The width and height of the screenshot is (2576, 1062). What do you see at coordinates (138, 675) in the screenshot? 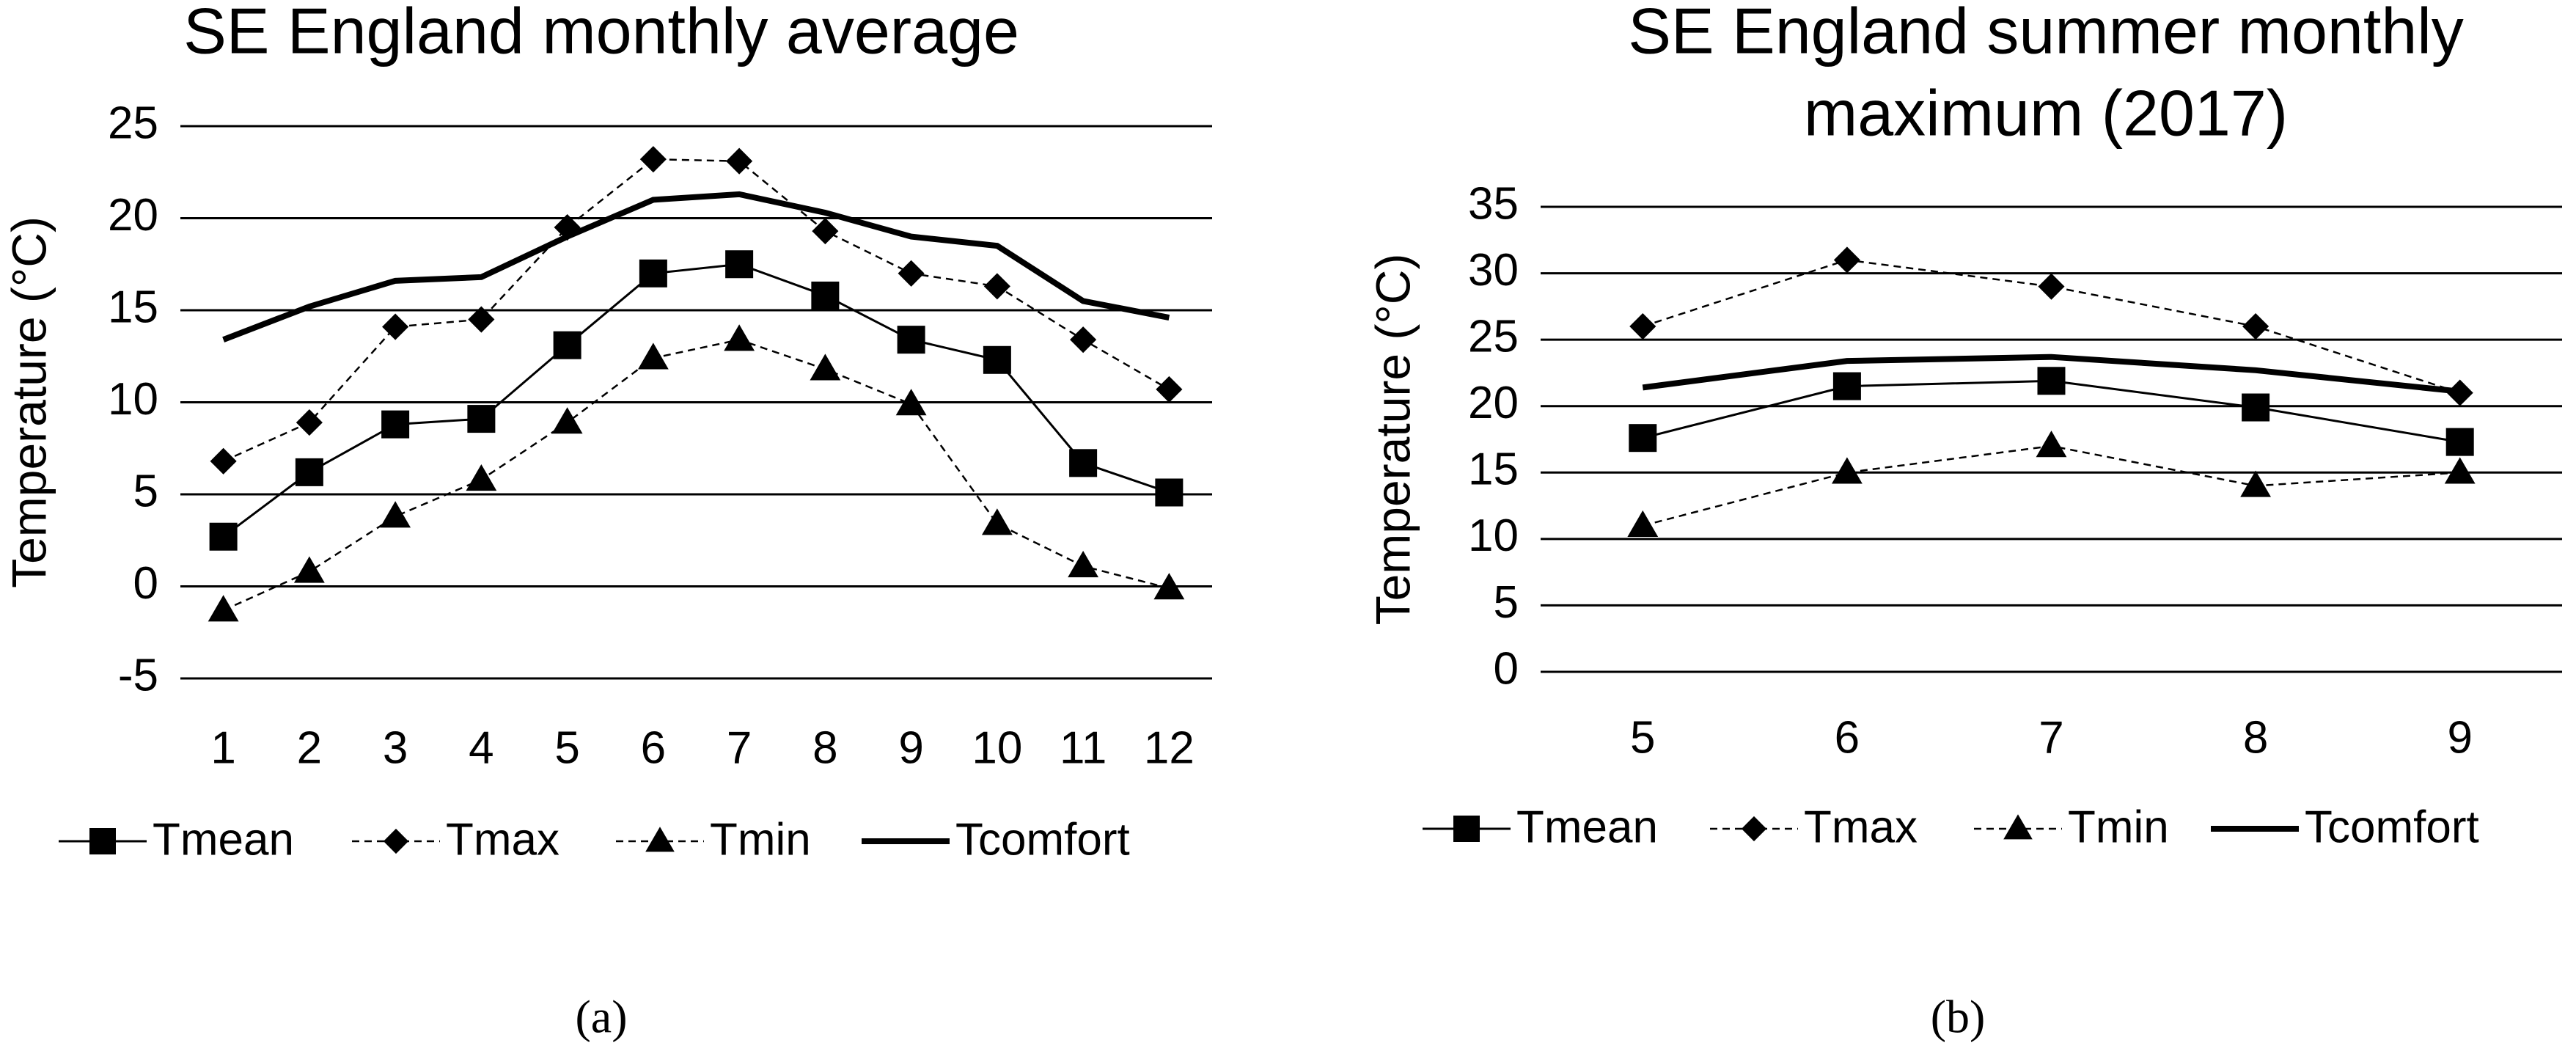
I see `y-tick-label: -5` at bounding box center [138, 675].